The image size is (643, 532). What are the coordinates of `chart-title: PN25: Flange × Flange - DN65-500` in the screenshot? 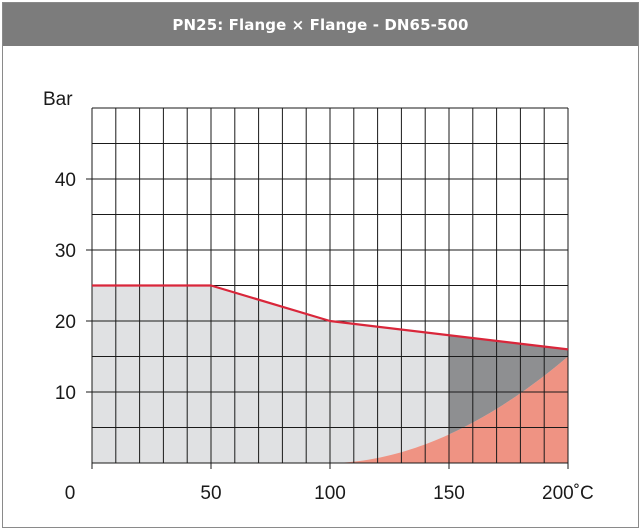 It's located at (320, 24).